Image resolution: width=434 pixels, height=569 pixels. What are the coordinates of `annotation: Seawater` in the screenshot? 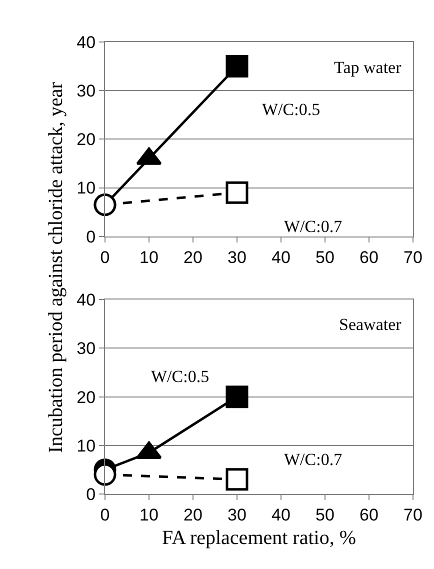 It's located at (370, 324).